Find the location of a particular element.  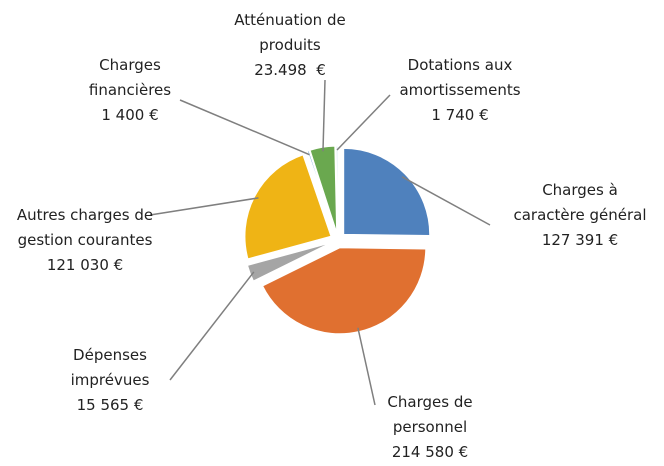

category-label: Dotations aux amortissements is located at coordinates (460, 77).